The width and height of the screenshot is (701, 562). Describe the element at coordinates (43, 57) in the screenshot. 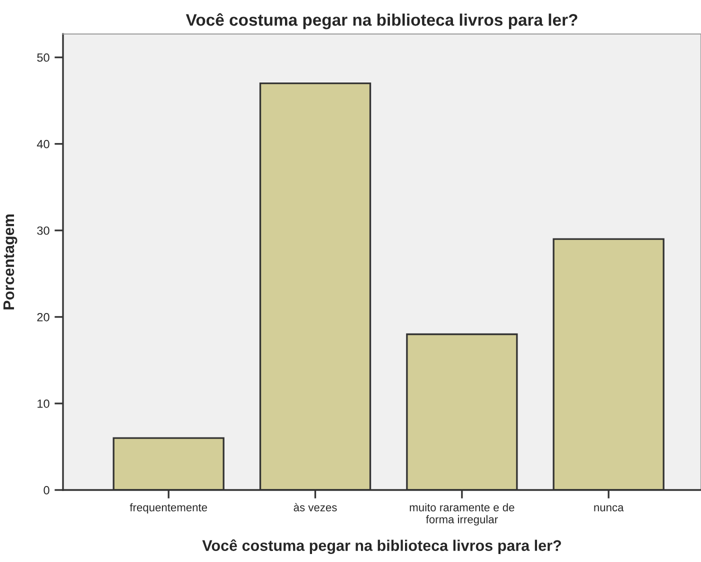

I see `y-tick-label: 50` at that location.